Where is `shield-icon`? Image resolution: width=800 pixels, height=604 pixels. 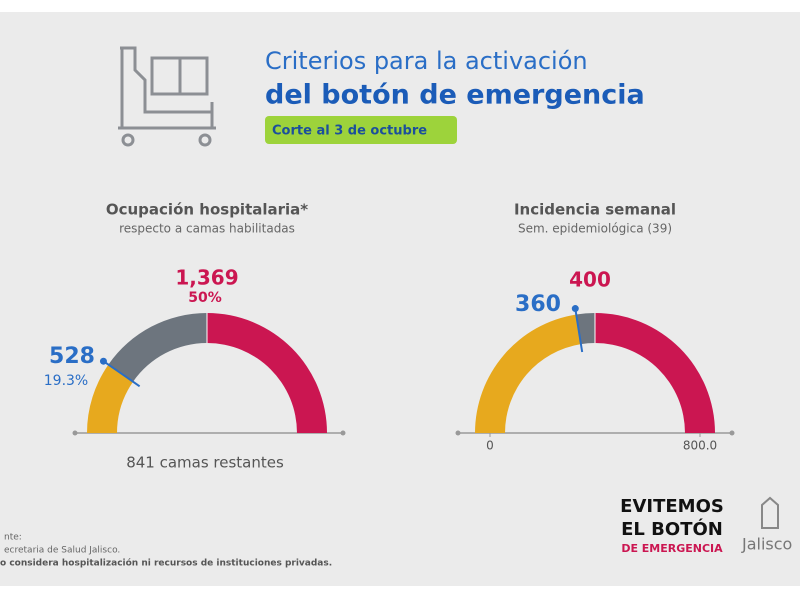 shield-icon is located at coordinates (770, 512).